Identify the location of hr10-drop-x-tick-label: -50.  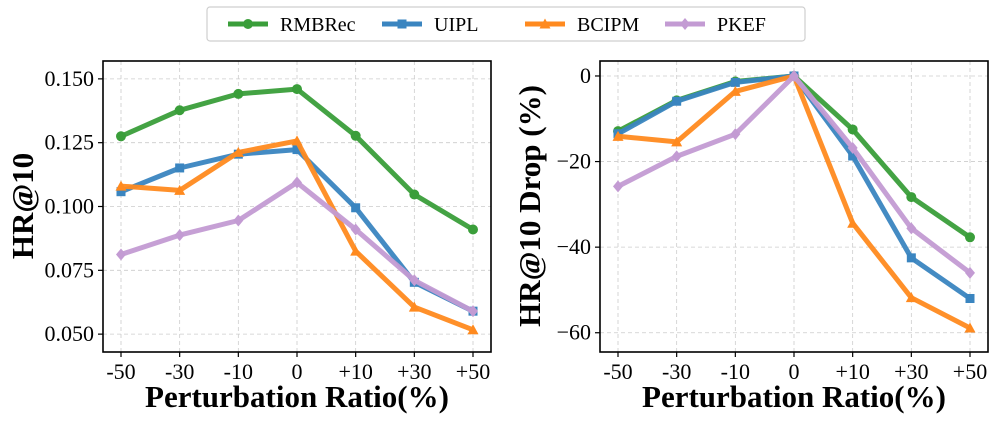
(617, 371).